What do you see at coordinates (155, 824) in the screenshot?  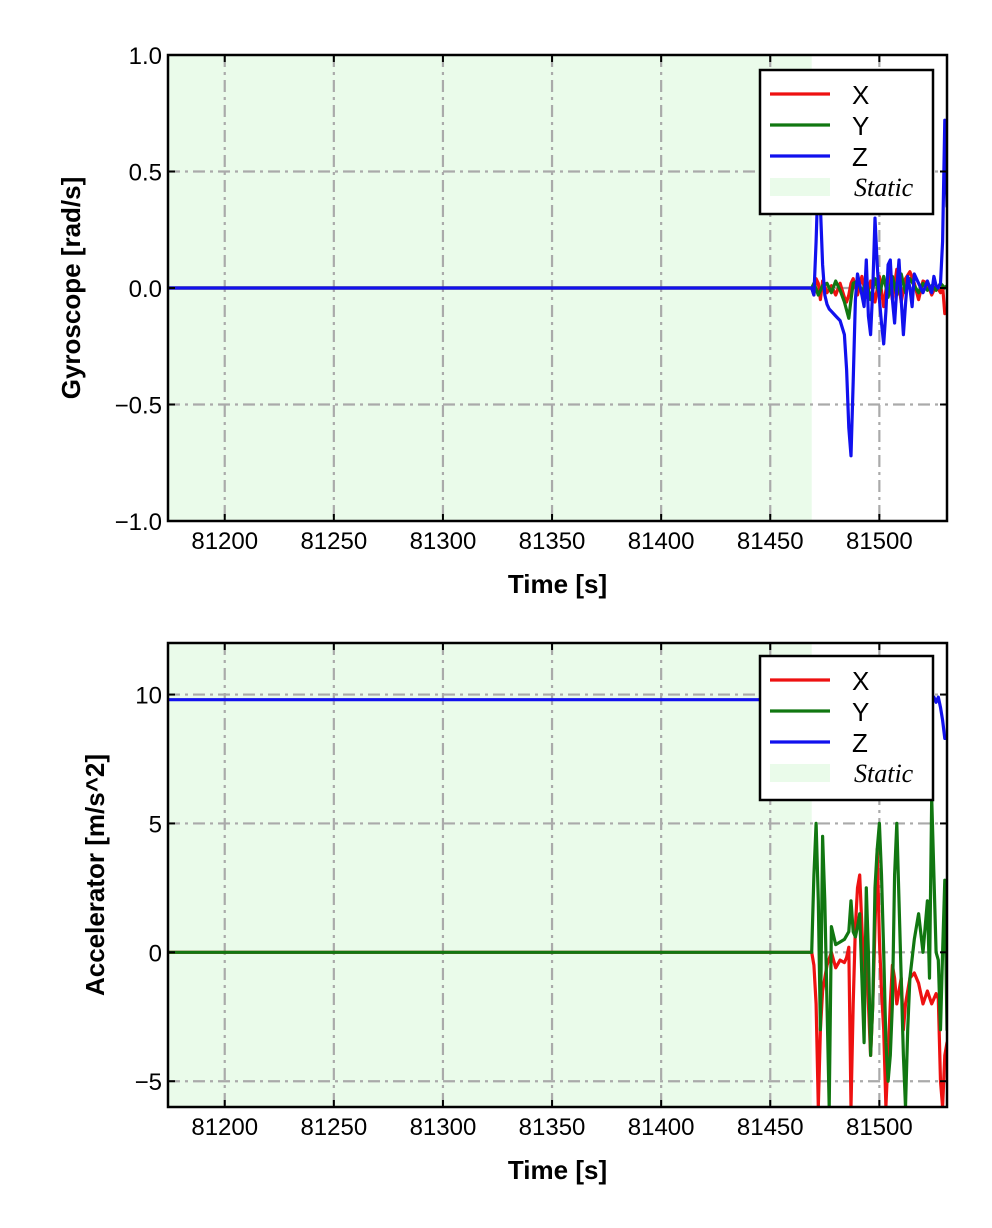 I see `y-tick-label: 5` at bounding box center [155, 824].